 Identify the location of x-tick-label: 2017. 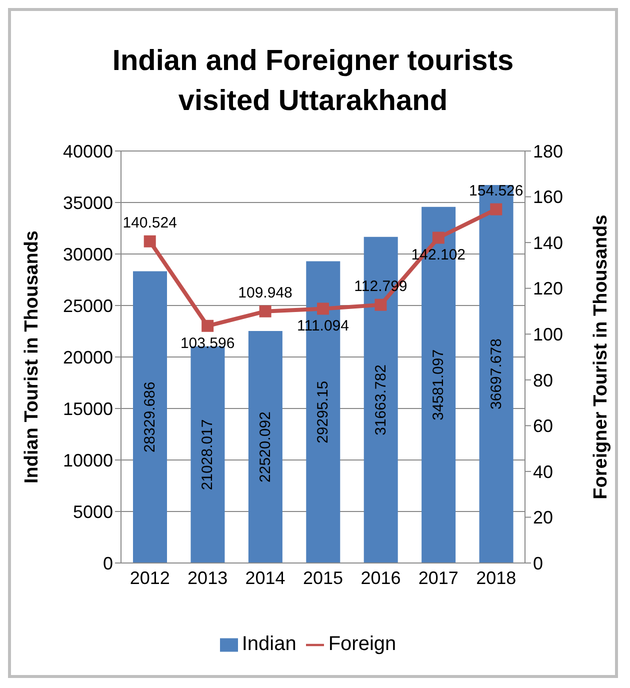
(438, 578).